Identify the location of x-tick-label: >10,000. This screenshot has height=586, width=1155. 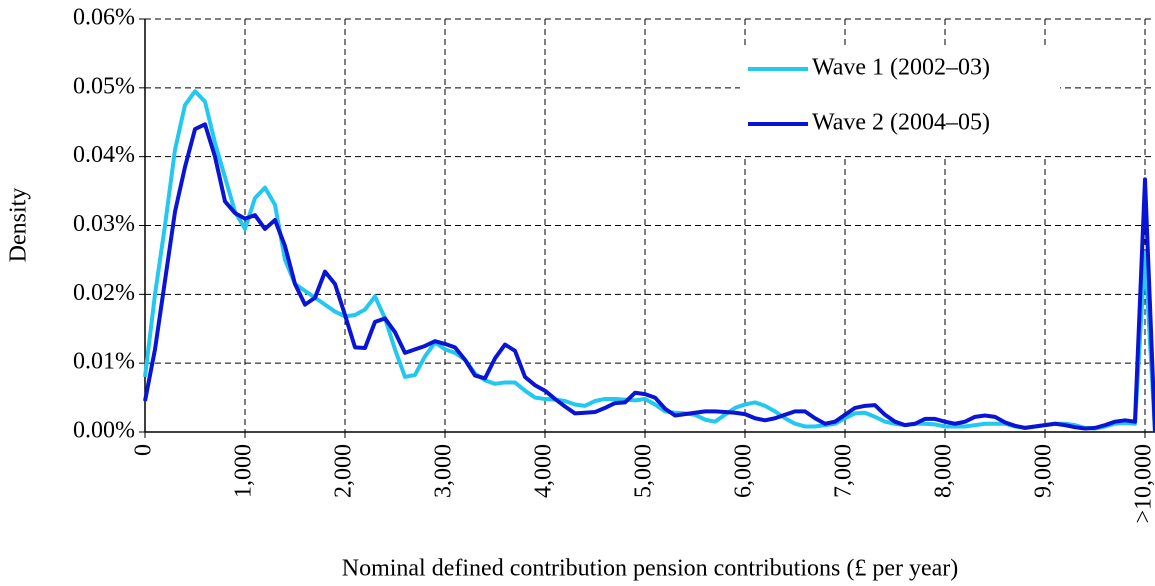
(1143, 484).